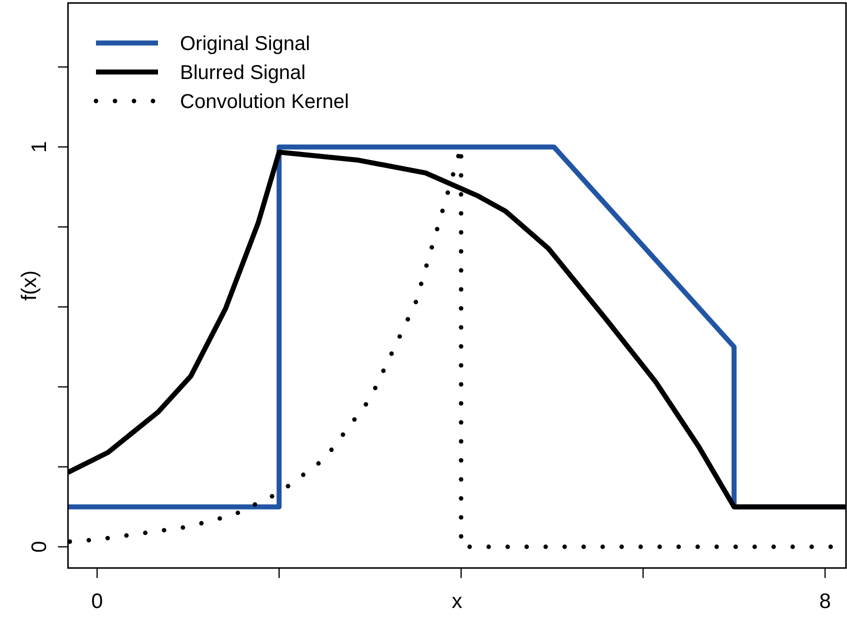 This screenshot has width=847, height=619. What do you see at coordinates (825, 601) in the screenshot?
I see `x-tick-label: 8` at bounding box center [825, 601].